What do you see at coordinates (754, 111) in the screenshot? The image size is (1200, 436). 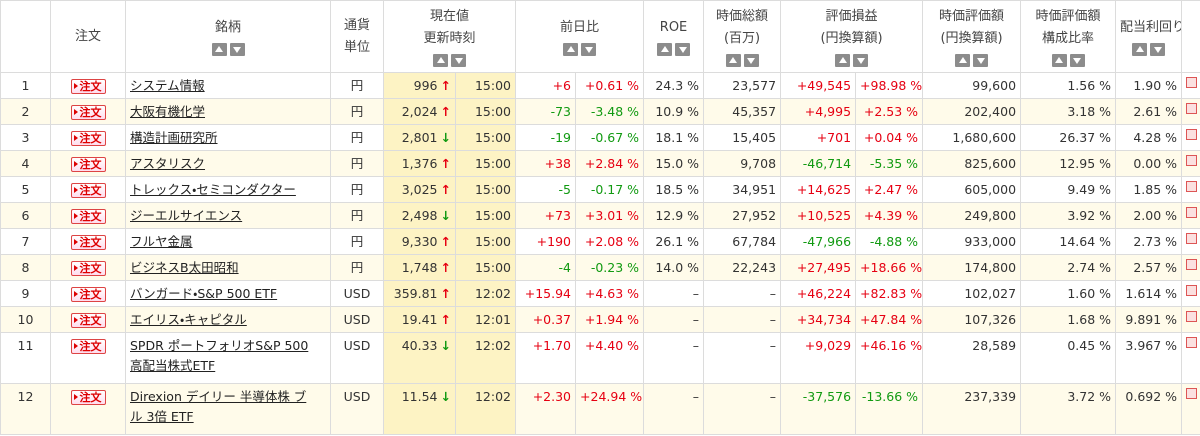 I see `mcap: 45,357` at bounding box center [754, 111].